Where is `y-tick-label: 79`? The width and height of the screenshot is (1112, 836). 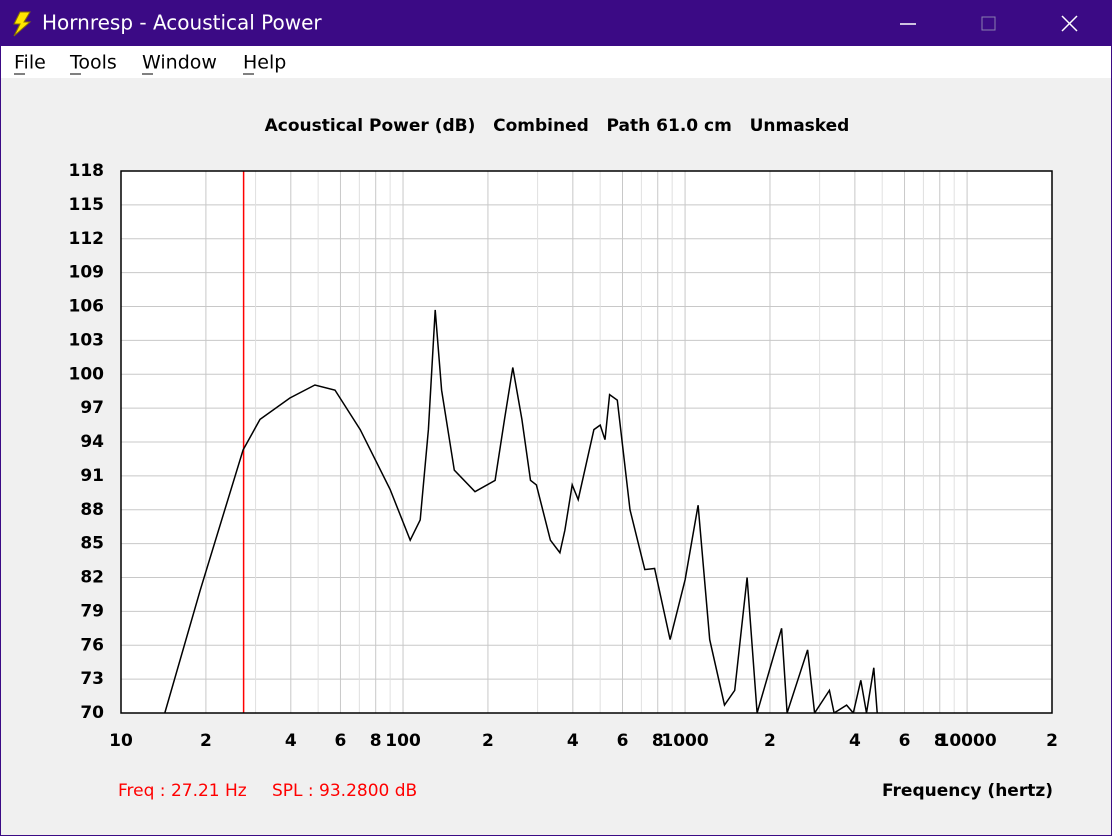
y-tick-label: 79 is located at coordinates (92, 611).